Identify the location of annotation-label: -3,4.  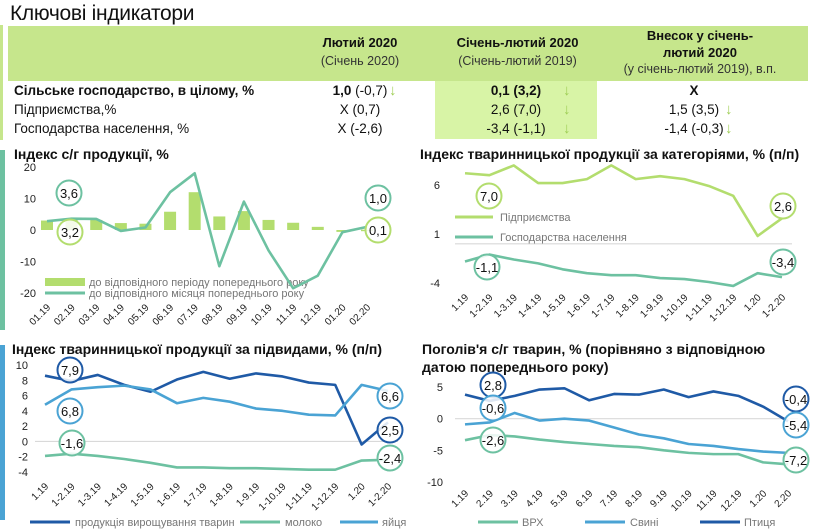
(783, 262).